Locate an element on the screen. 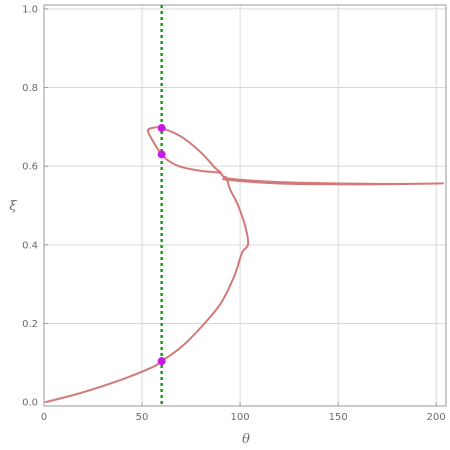 This screenshot has height=450, width=450. x-tick-label: 0 is located at coordinates (44, 417).